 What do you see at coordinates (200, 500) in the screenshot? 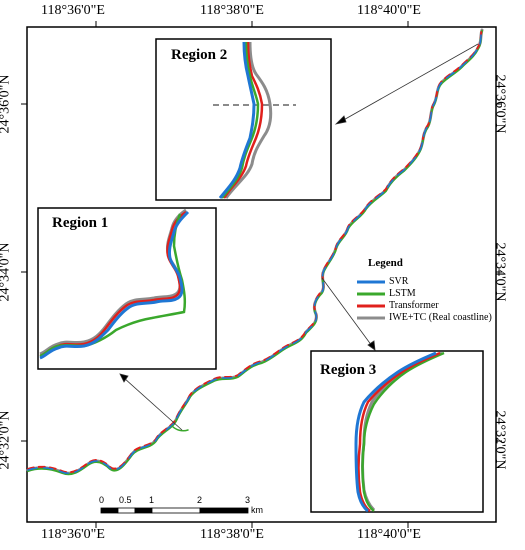
I see `scale-tick-2: 2` at bounding box center [200, 500].